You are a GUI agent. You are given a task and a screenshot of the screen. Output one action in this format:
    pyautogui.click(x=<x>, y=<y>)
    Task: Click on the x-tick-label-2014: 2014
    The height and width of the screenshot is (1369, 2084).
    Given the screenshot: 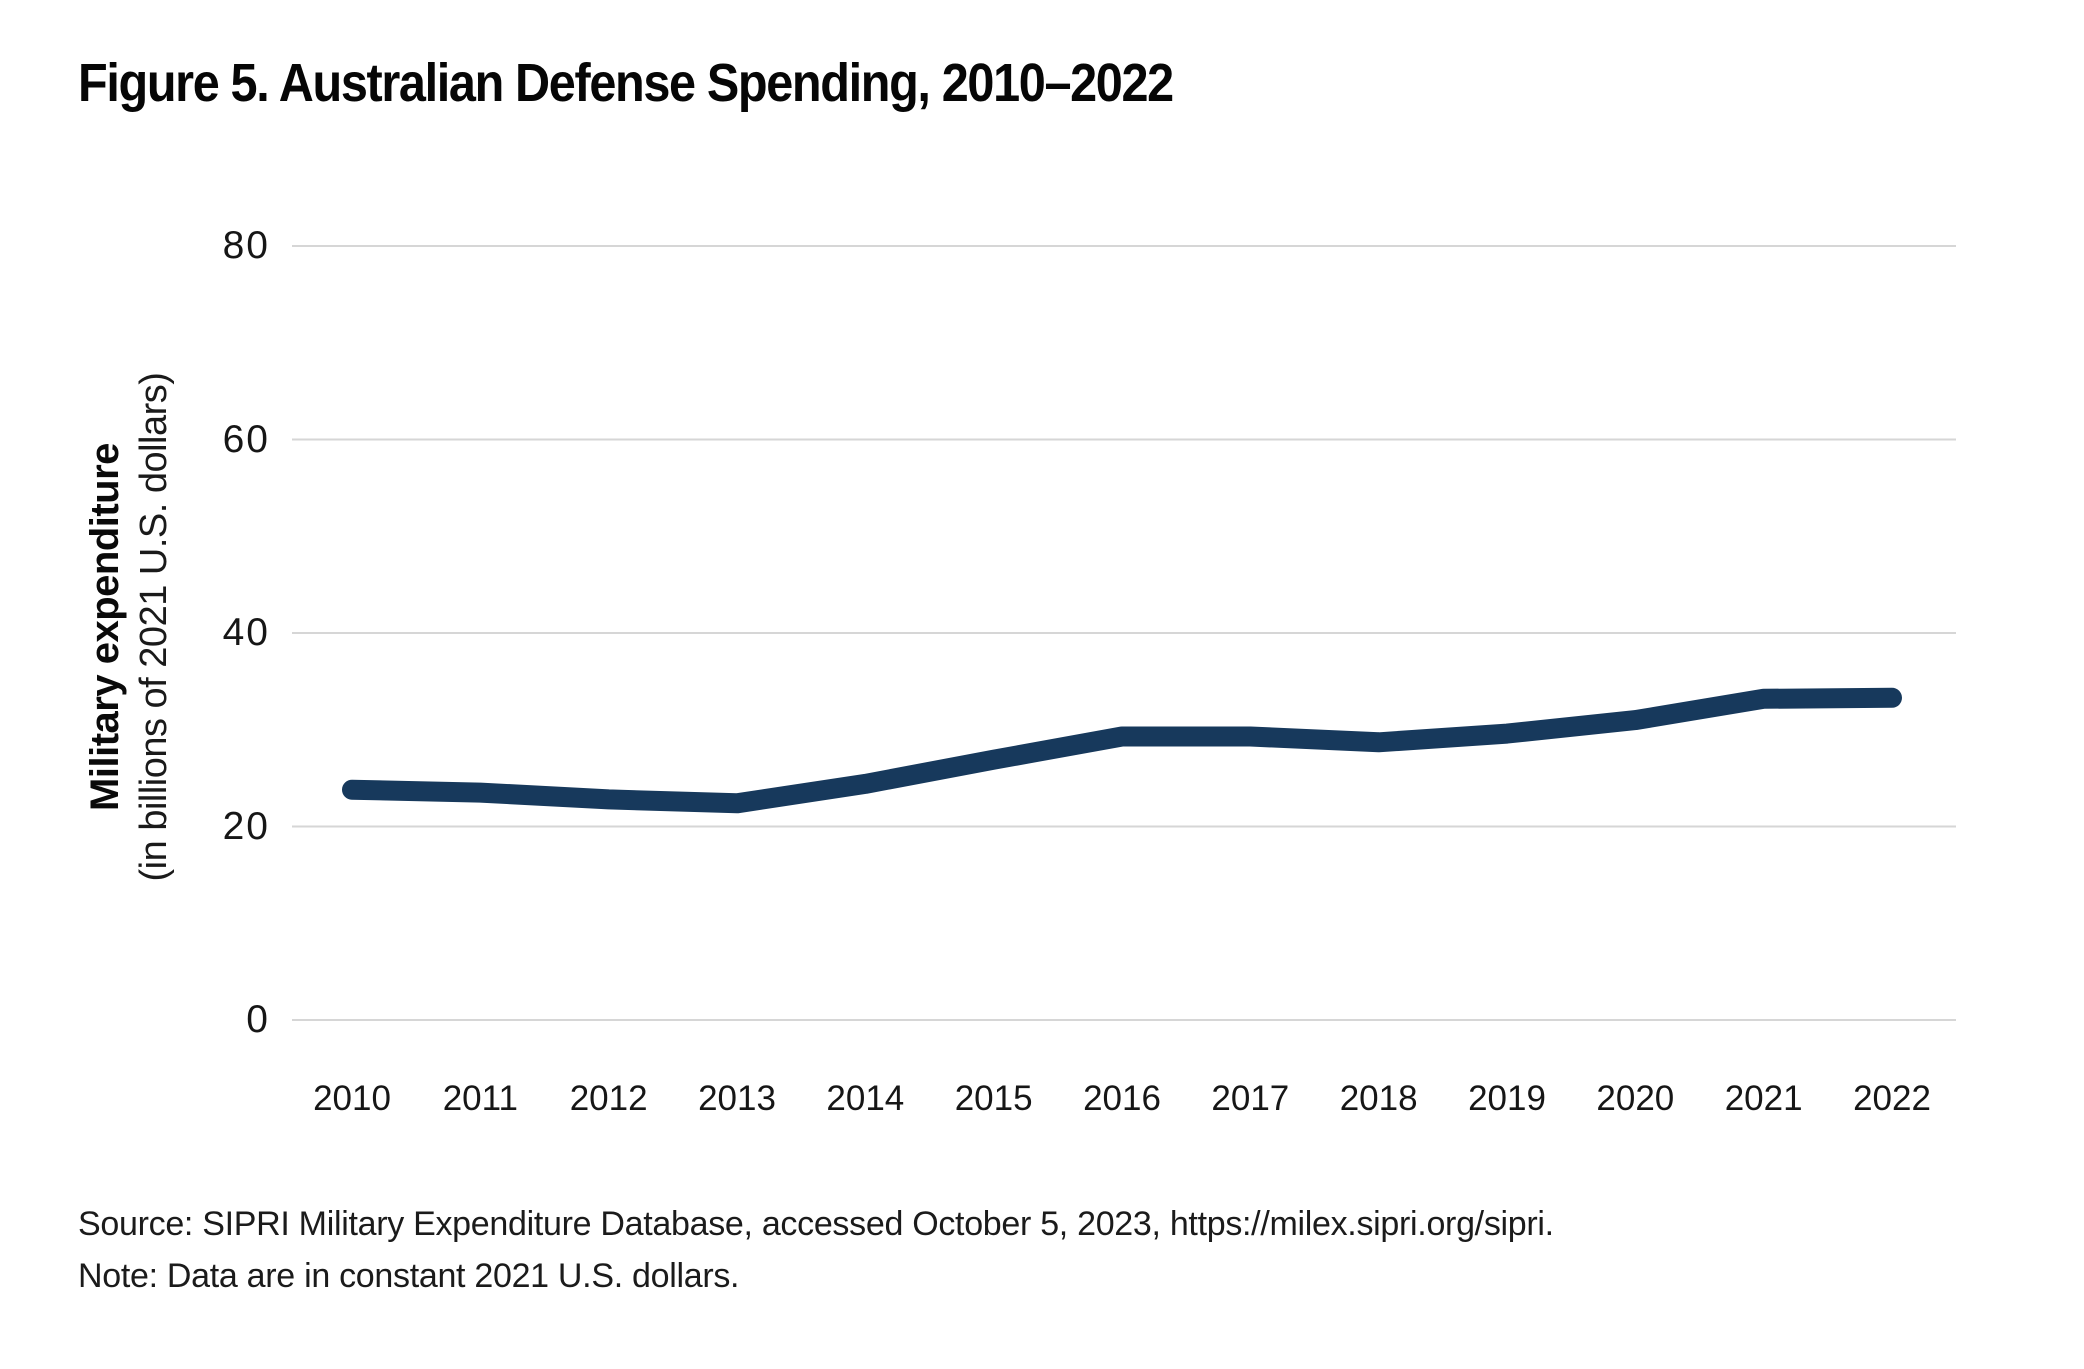 What is the action you would take?
    pyautogui.click(x=865, y=1098)
    